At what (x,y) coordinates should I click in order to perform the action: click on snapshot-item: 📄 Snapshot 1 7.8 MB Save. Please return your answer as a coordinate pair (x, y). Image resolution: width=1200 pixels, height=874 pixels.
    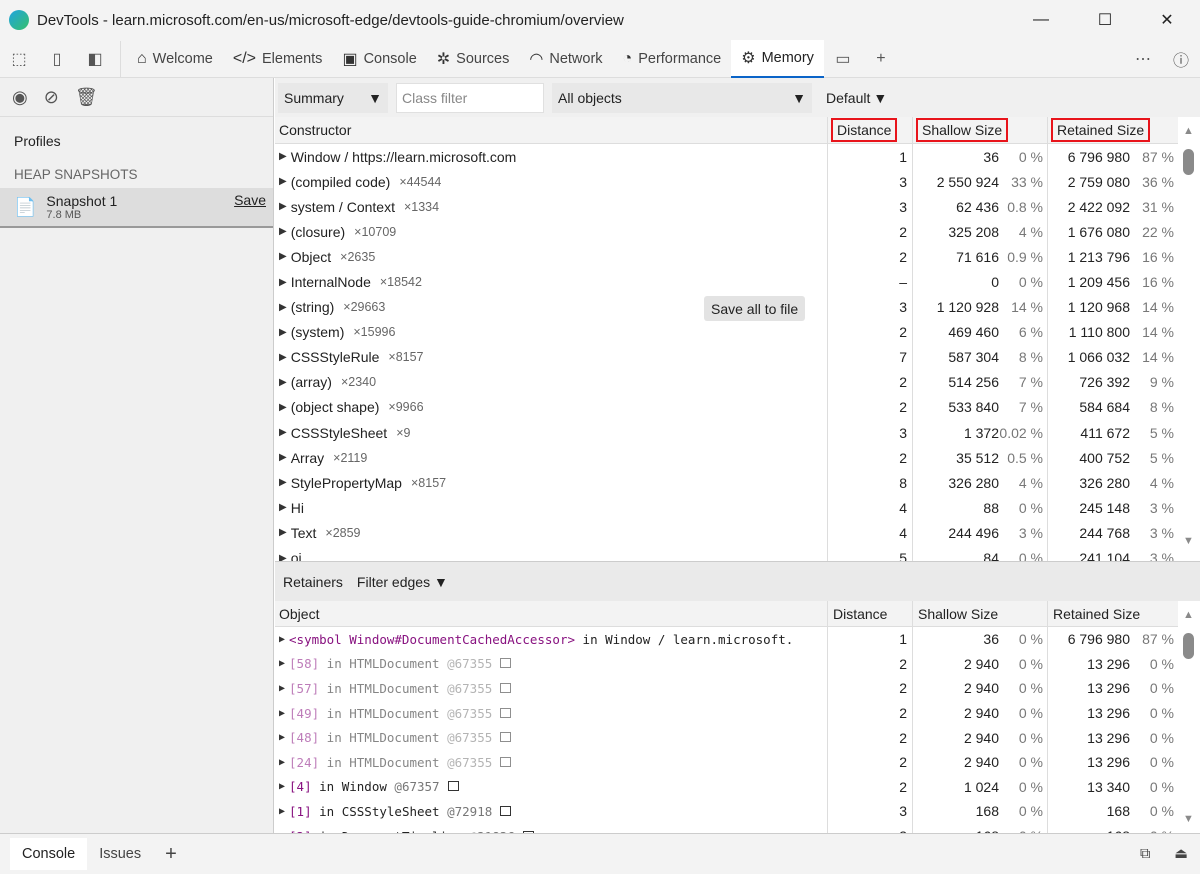
    Looking at the image, I should click on (136, 208).